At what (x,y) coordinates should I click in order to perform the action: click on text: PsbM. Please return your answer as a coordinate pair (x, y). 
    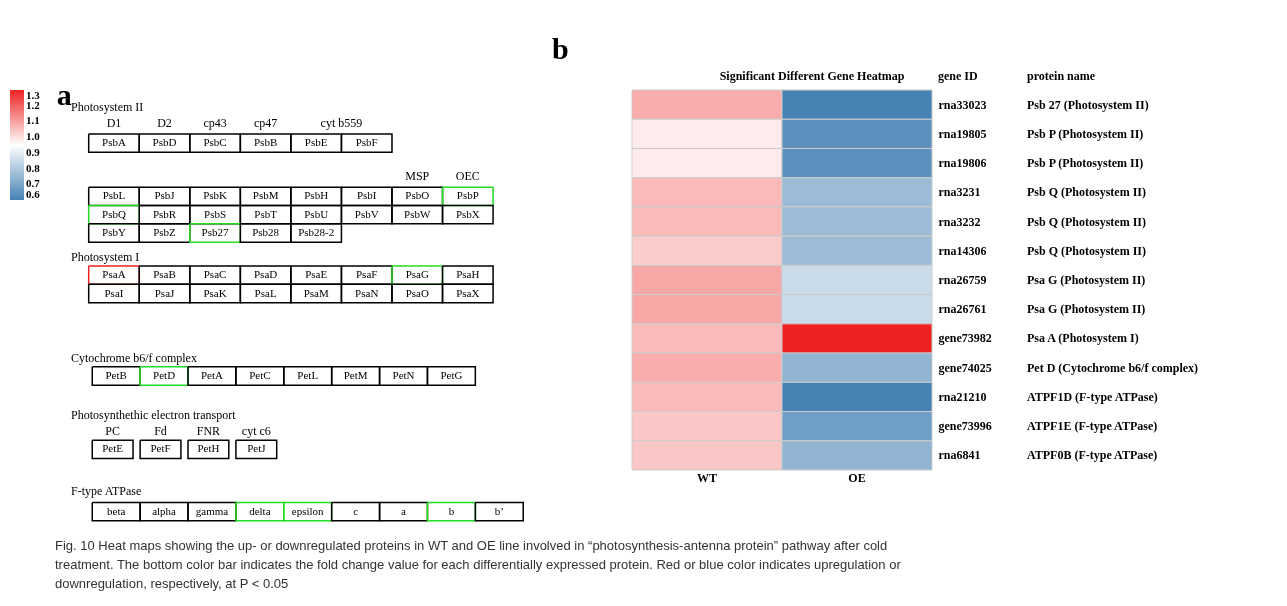
    Looking at the image, I should click on (265, 195).